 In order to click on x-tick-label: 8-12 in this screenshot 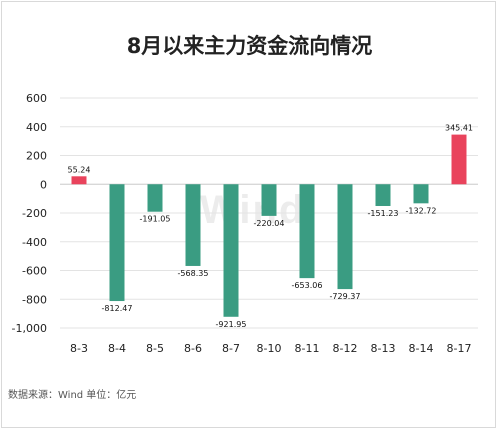, I will do `click(345, 348)`.